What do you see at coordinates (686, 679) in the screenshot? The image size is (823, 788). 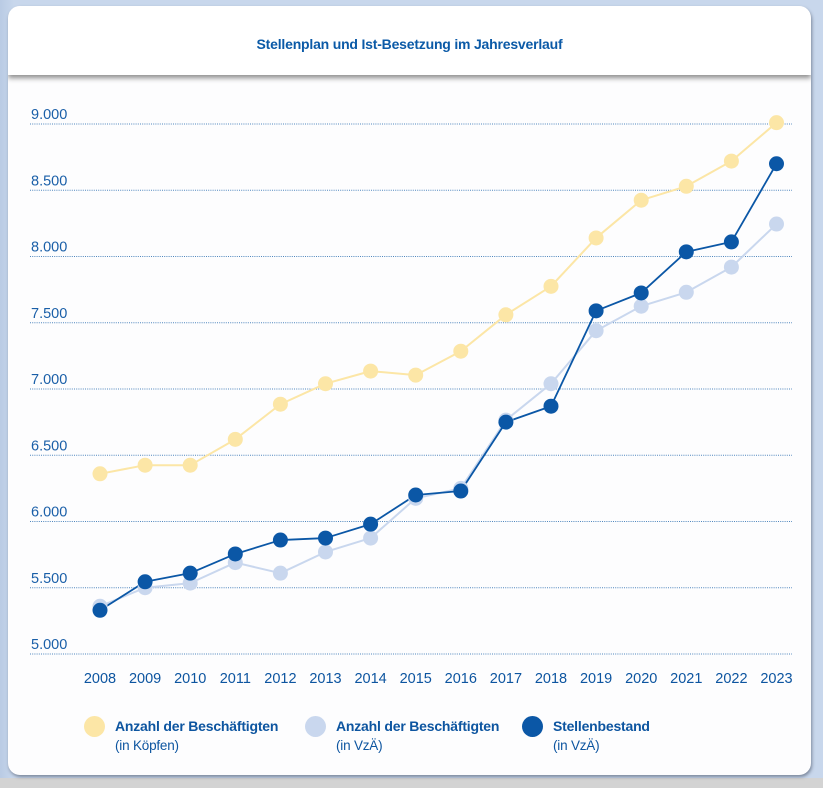 I see `x-tick-label: 2021` at bounding box center [686, 679].